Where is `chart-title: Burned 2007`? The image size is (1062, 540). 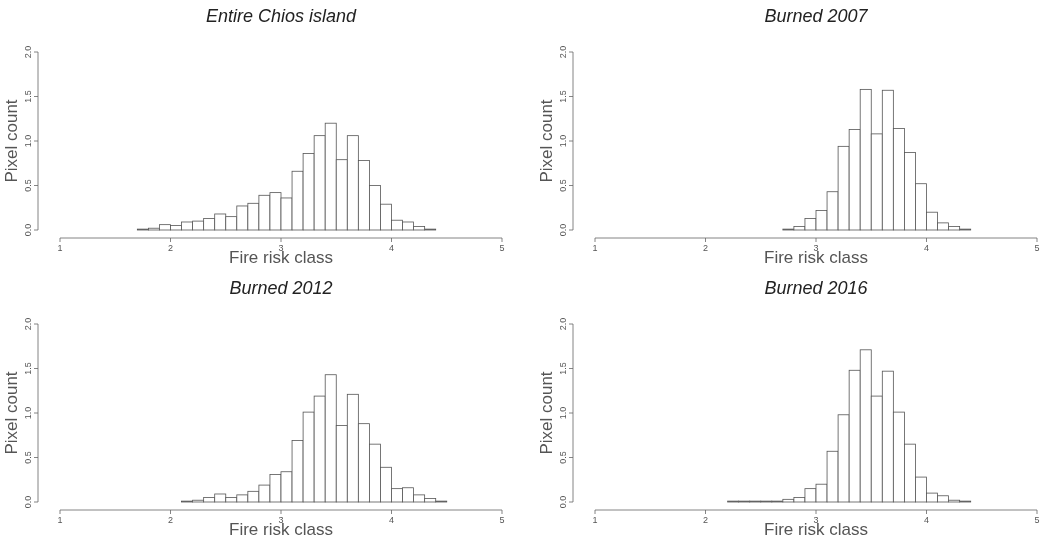 chart-title: Burned 2007 is located at coordinates (816, 16).